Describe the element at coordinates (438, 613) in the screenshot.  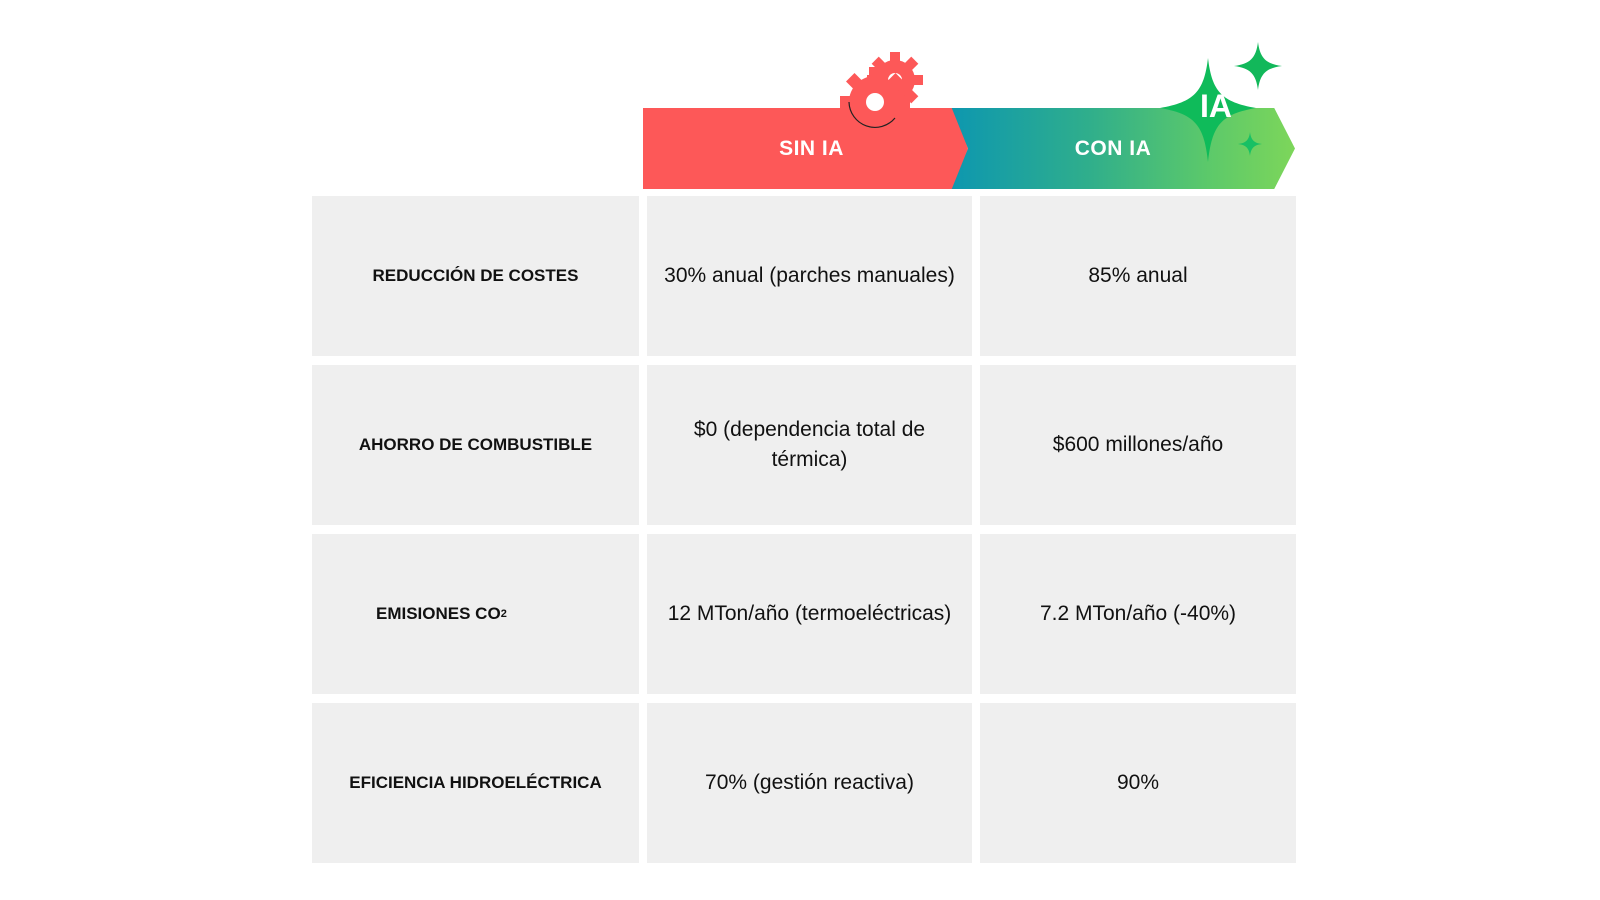
I see `label-text: EMISIONES CO` at that location.